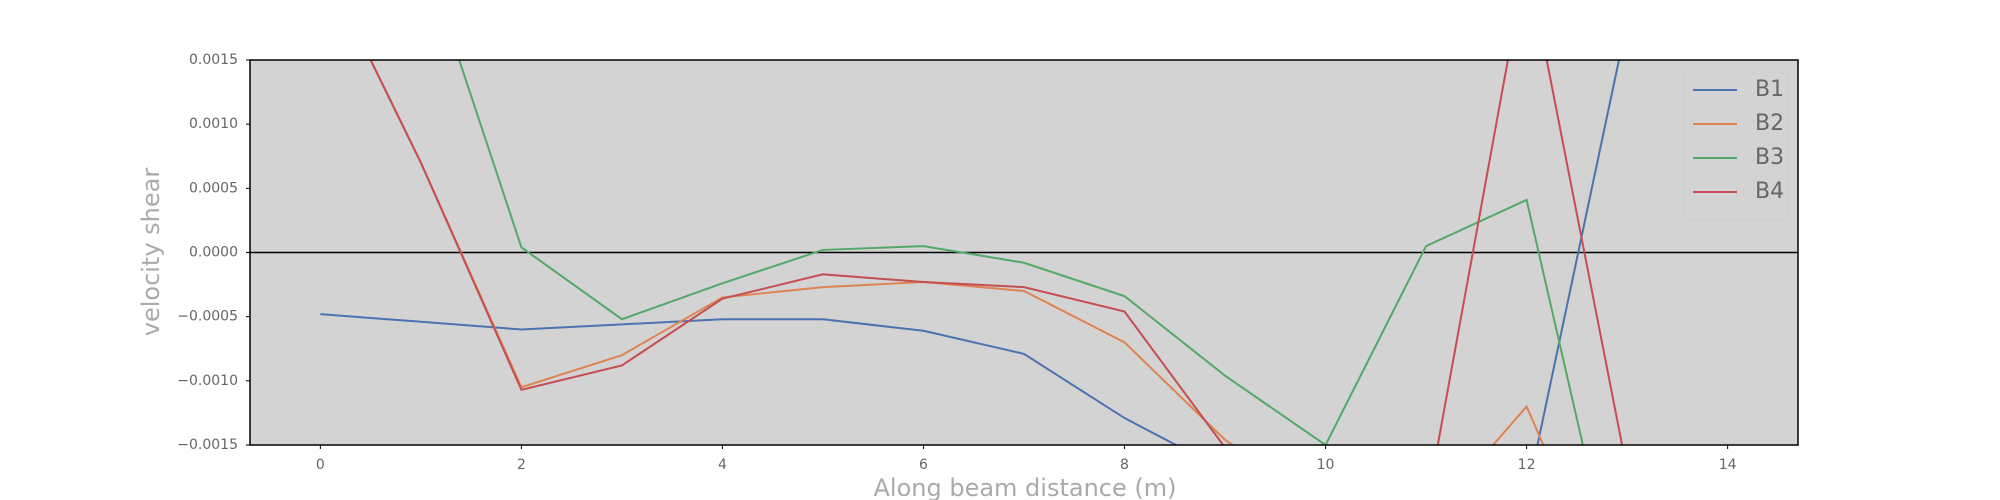 The width and height of the screenshot is (2000, 500). What do you see at coordinates (213, 124) in the screenshot?
I see `y-tick-label: 0.0010` at bounding box center [213, 124].